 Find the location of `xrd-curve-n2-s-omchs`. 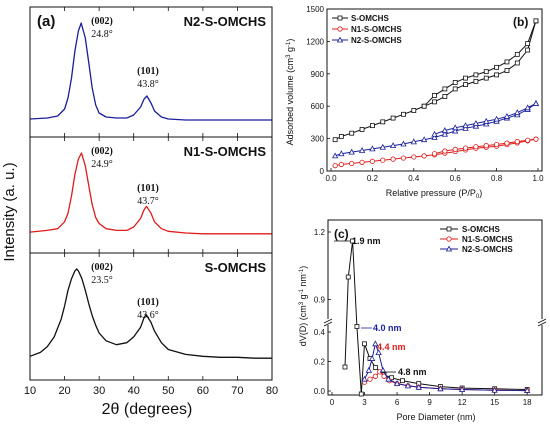

xrd-curve-n2-s-omchs is located at coordinates (150, 71).